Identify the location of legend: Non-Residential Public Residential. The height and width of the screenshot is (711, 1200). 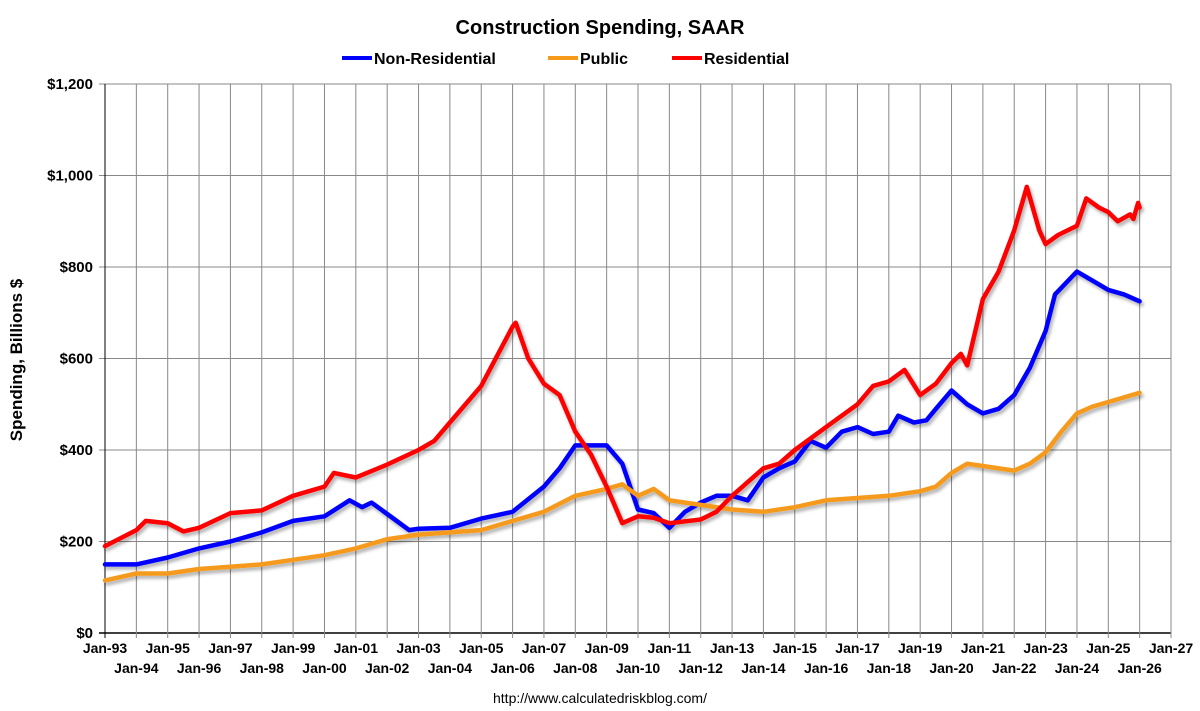
(565, 59).